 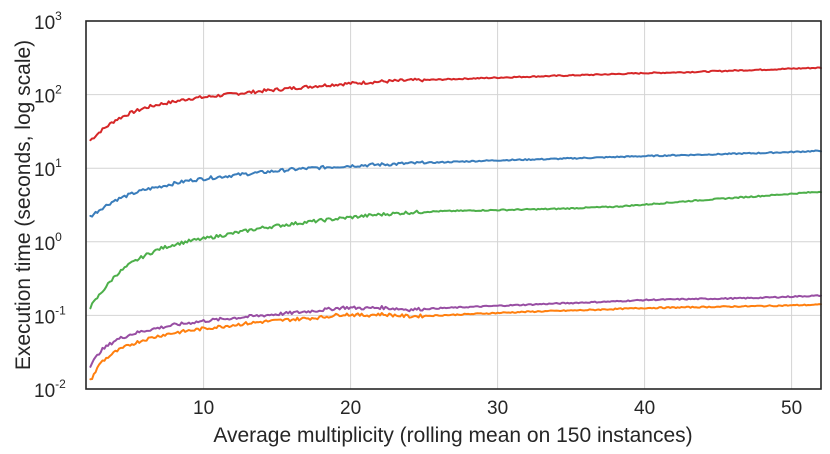 I want to click on y-tick-exponent: 0, so click(x=58, y=237).